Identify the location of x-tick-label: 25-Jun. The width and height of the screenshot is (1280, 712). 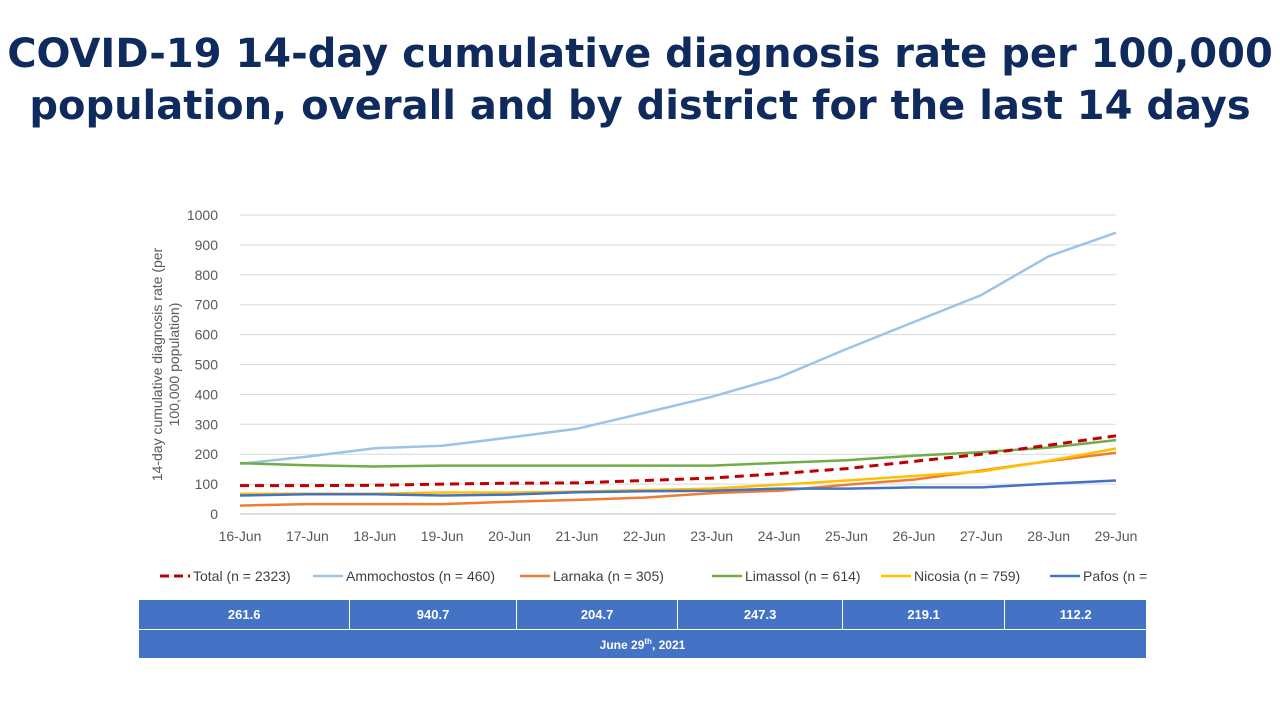
(846, 536).